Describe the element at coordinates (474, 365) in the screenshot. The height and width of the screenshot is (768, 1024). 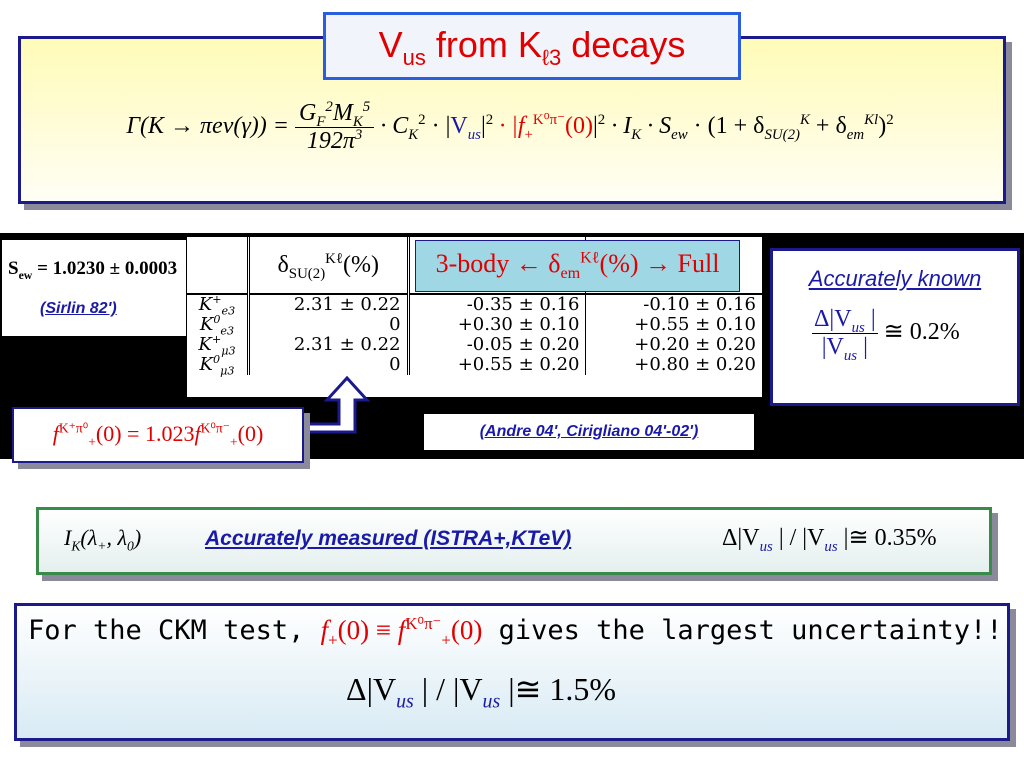
I see `table-row: K0μ3 0 +0.55 ± 0.20 +0.80 ± 0.20` at that location.